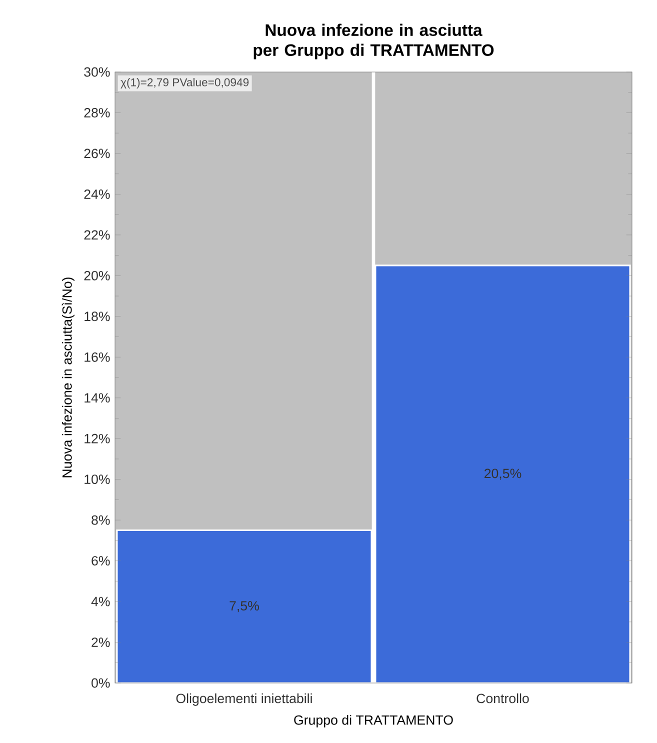 The width and height of the screenshot is (657, 743). What do you see at coordinates (97, 398) in the screenshot?
I see `y-tick-label: 14%` at bounding box center [97, 398].